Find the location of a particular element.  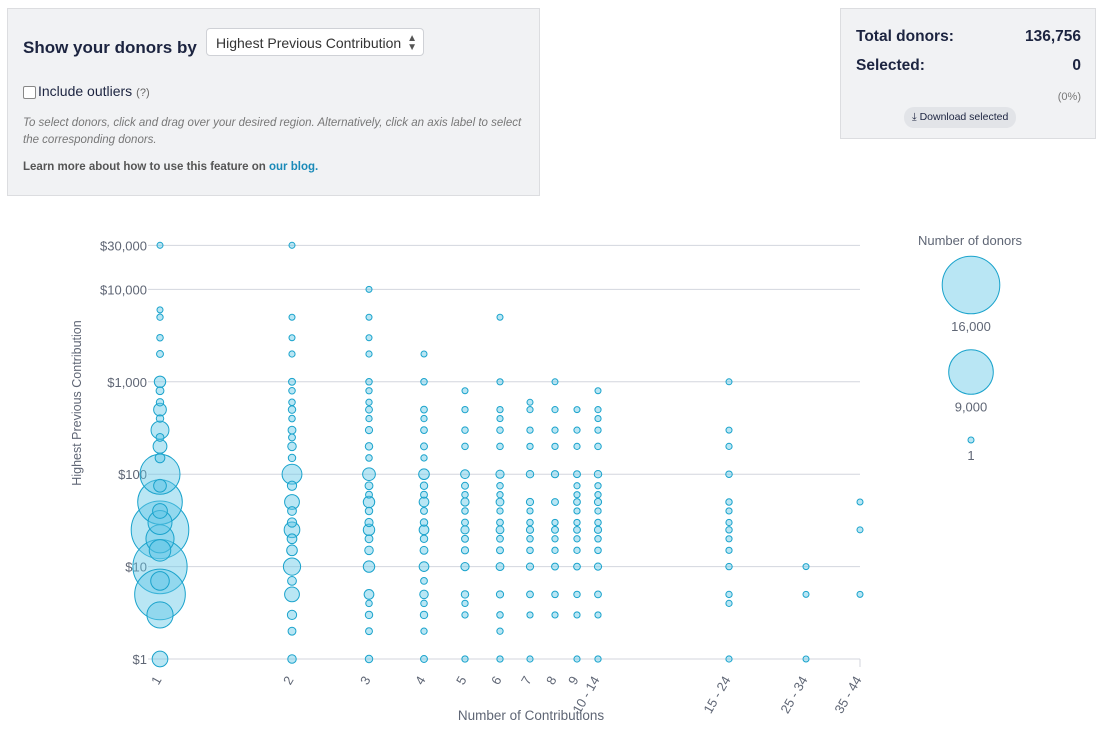

x-tick-label: 3 is located at coordinates (365, 680).